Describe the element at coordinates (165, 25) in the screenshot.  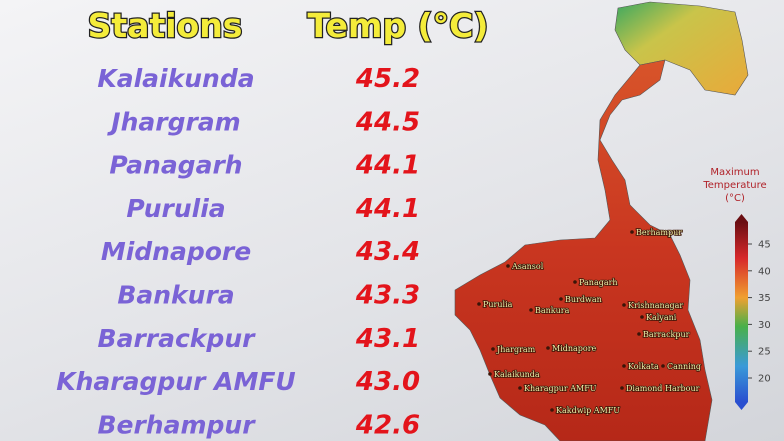
I see `column-header: Stations` at that location.